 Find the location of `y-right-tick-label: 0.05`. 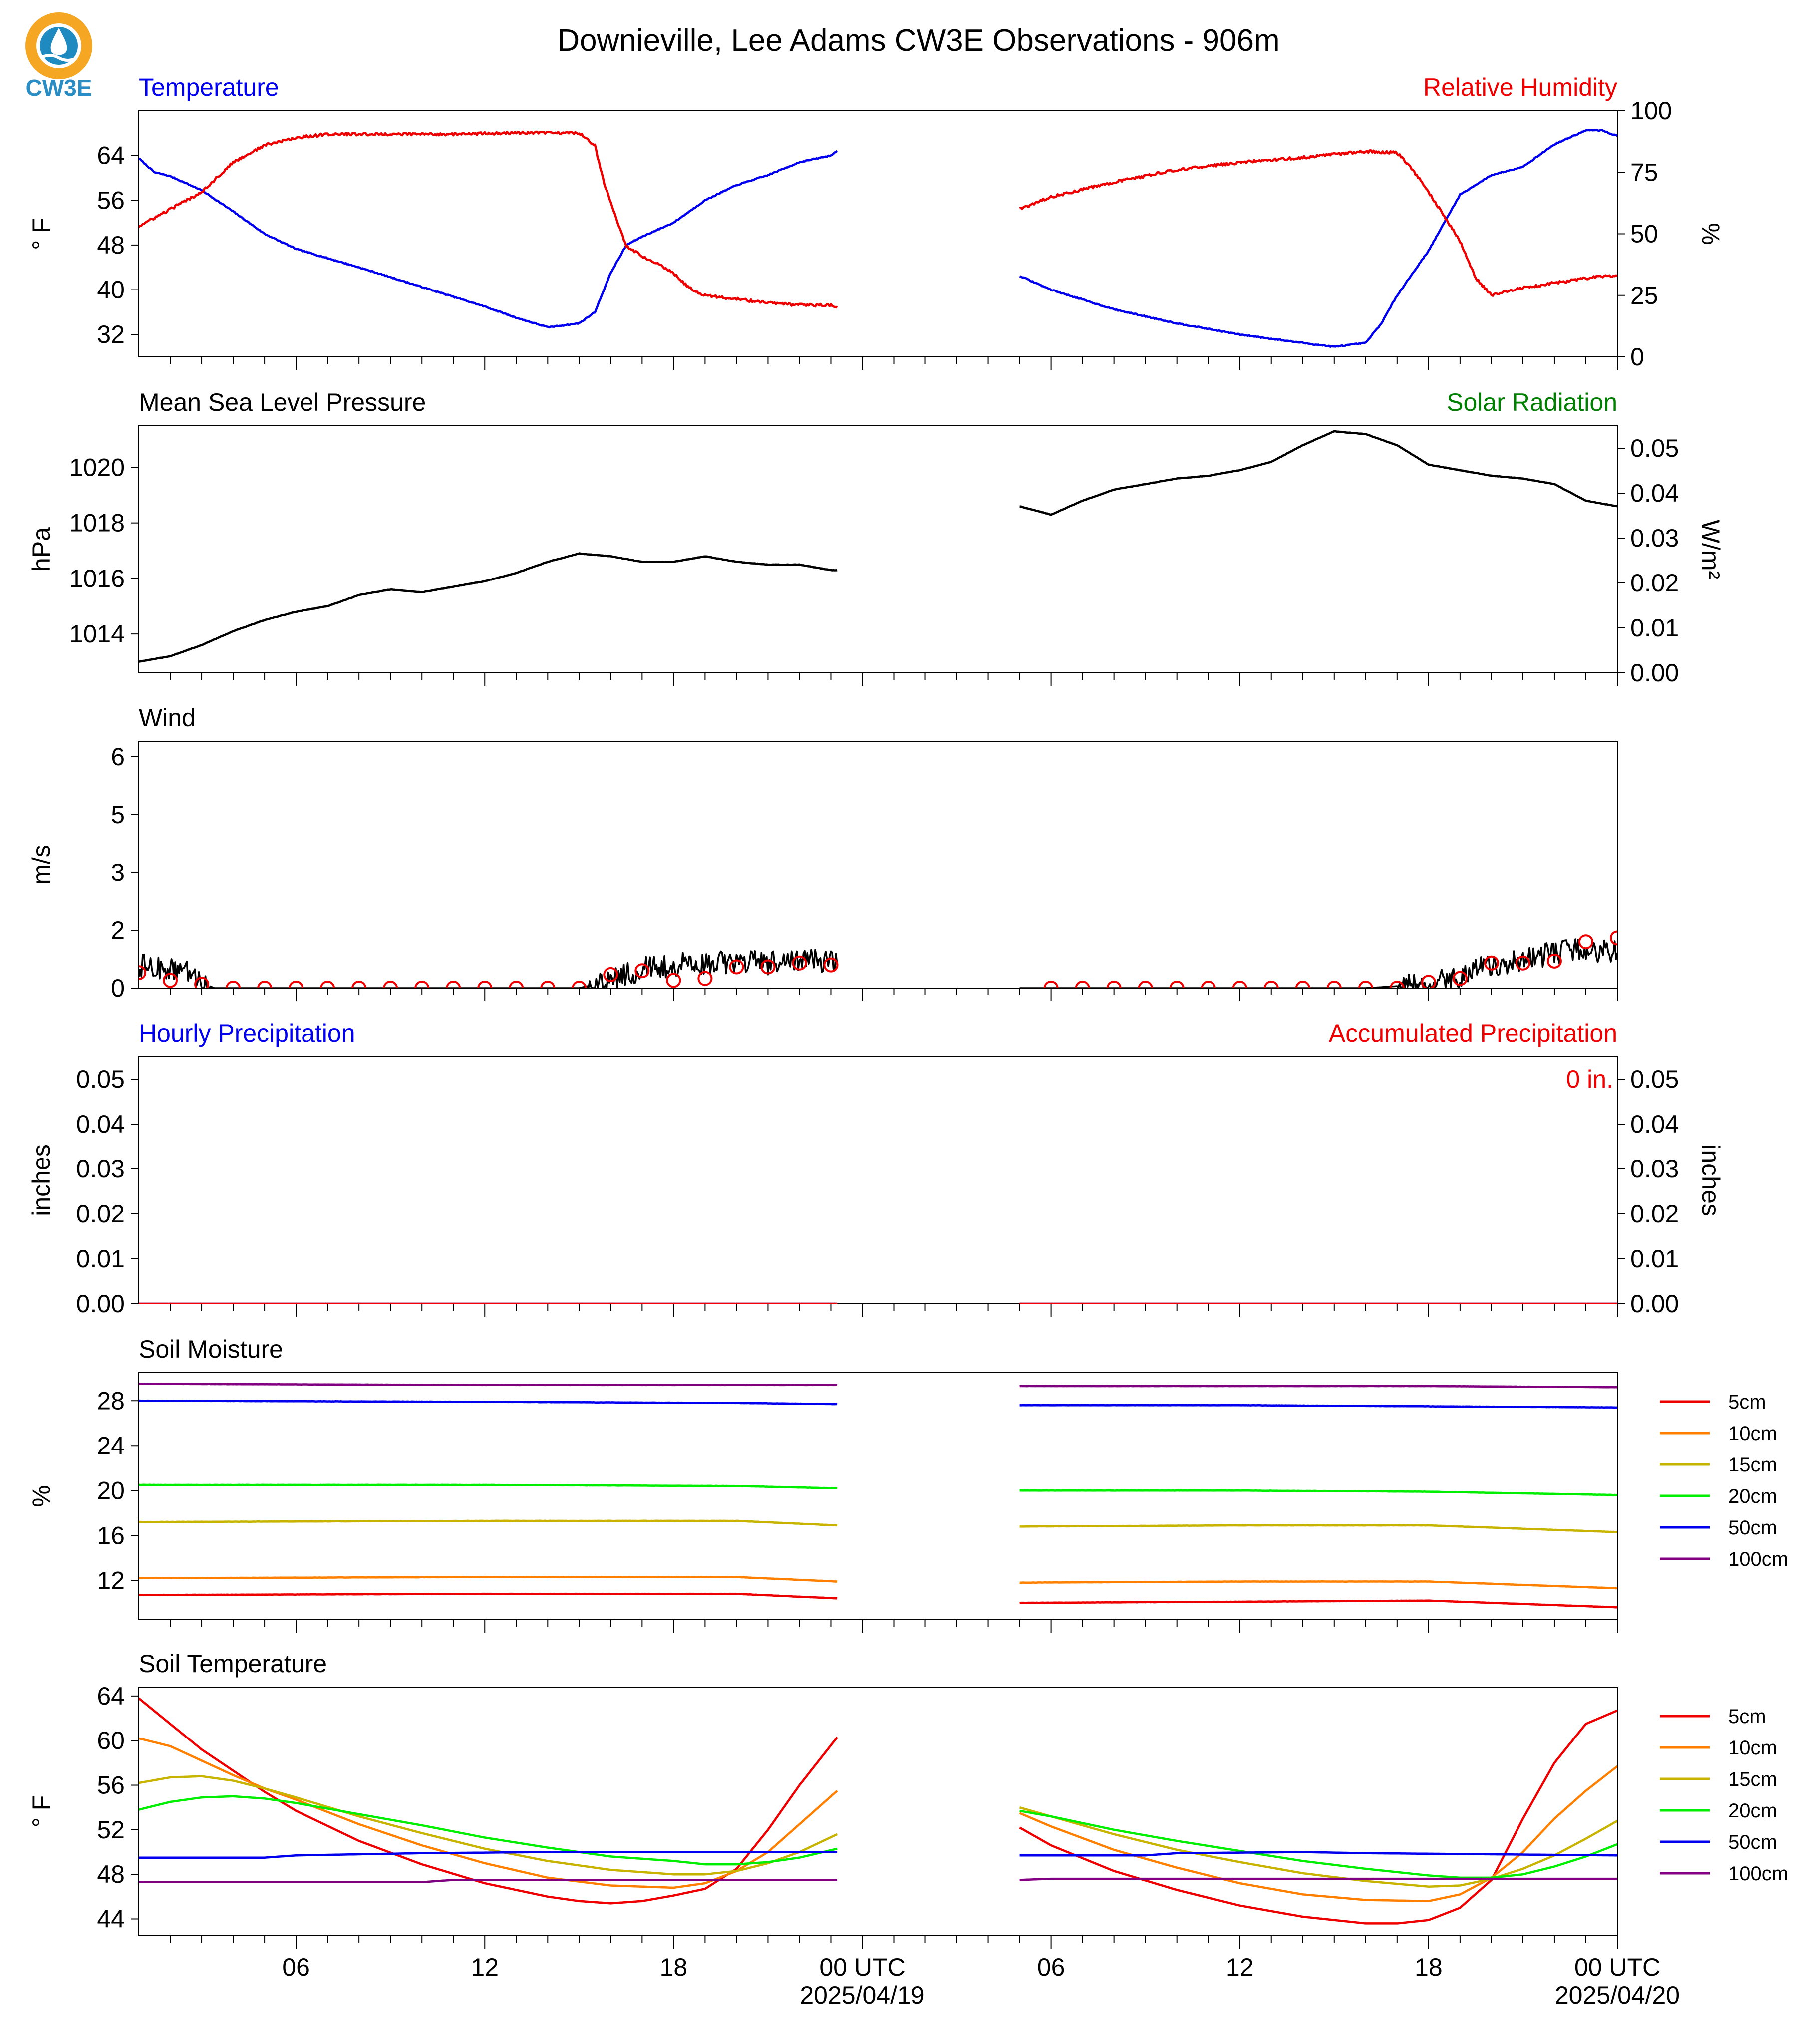

y-right-tick-label: 0.05 is located at coordinates (1654, 1079).